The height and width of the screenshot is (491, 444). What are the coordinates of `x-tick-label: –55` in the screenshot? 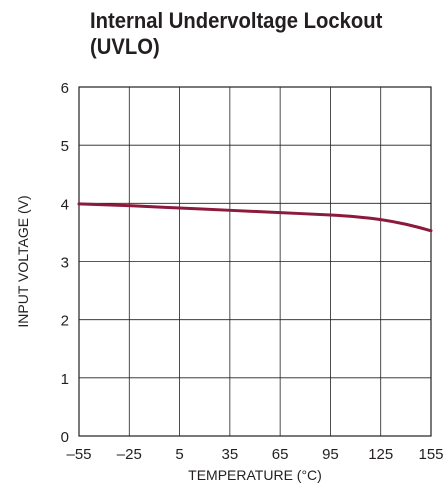 It's located at (78, 454).